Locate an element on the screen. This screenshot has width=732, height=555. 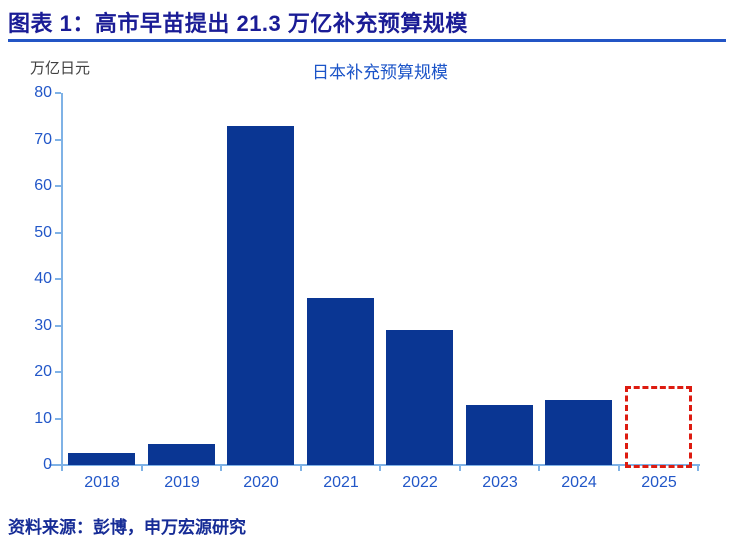
y-tick-label: 20 is located at coordinates (43, 371).